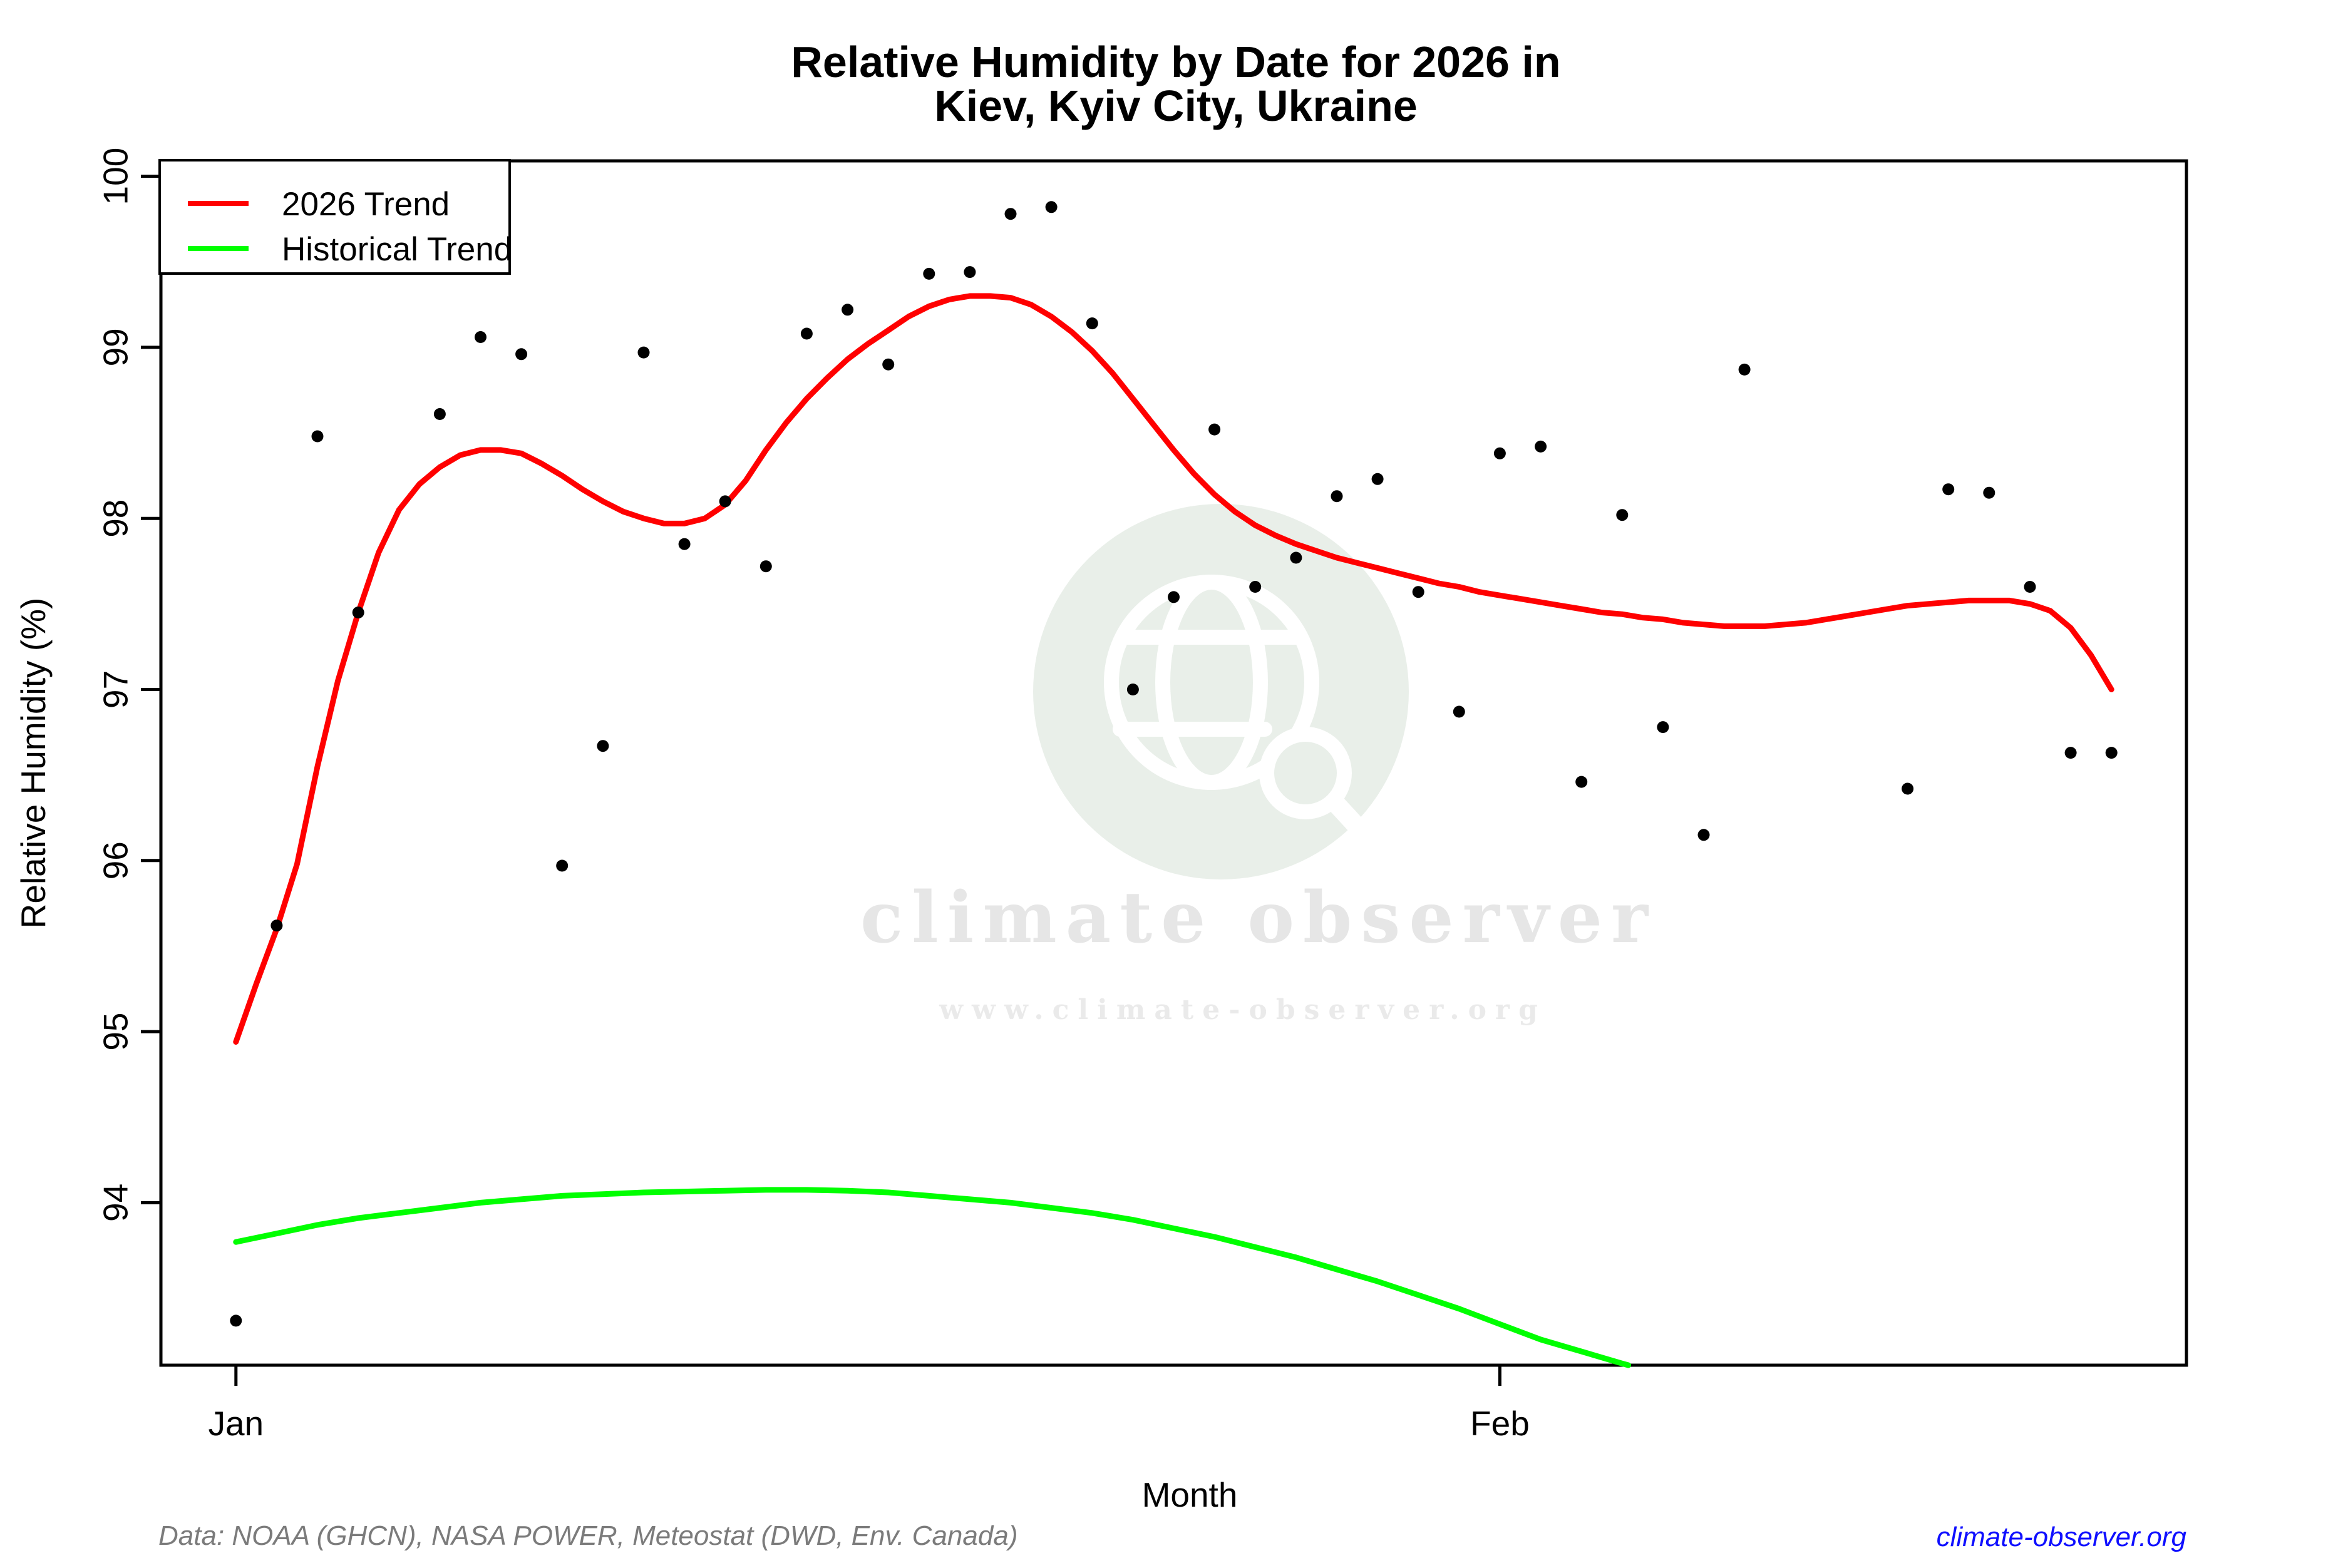 The height and width of the screenshot is (1568, 2348). What do you see at coordinates (1243, 1010) in the screenshot?
I see `watermark-url: www.climate-observer.org` at bounding box center [1243, 1010].